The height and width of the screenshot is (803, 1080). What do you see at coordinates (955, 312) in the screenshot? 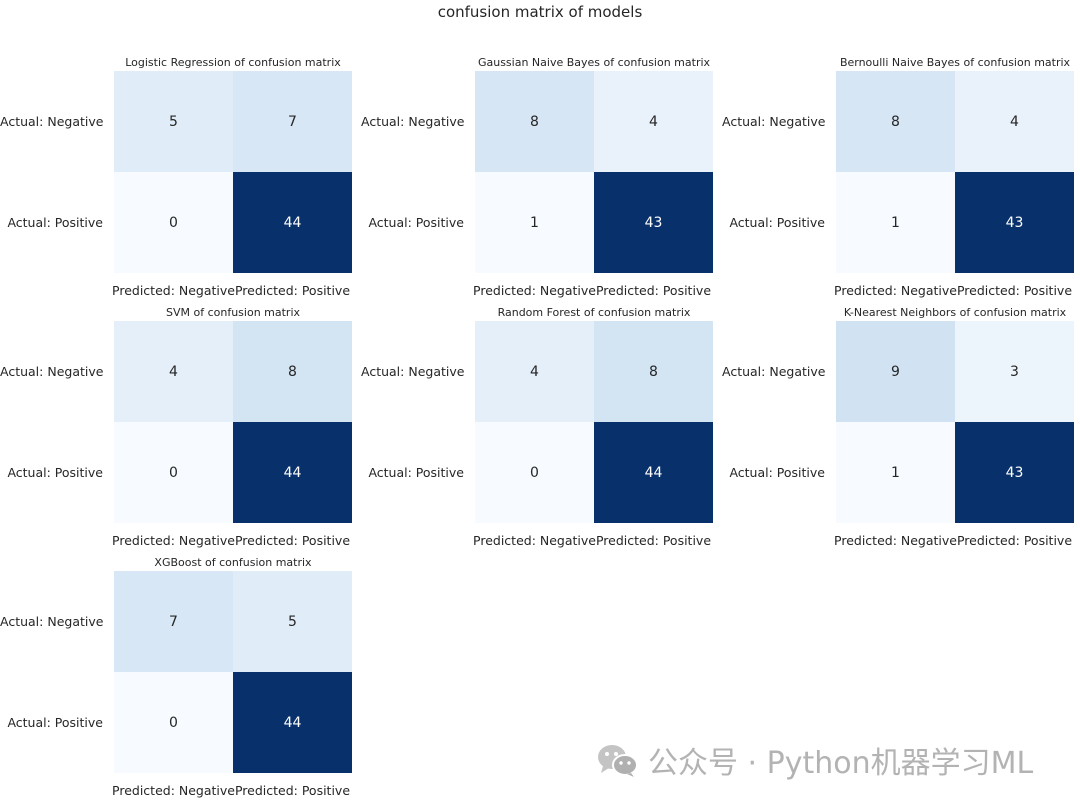
I see `panel-title: K-Nearest Neighbors of confusion matrix` at bounding box center [955, 312].